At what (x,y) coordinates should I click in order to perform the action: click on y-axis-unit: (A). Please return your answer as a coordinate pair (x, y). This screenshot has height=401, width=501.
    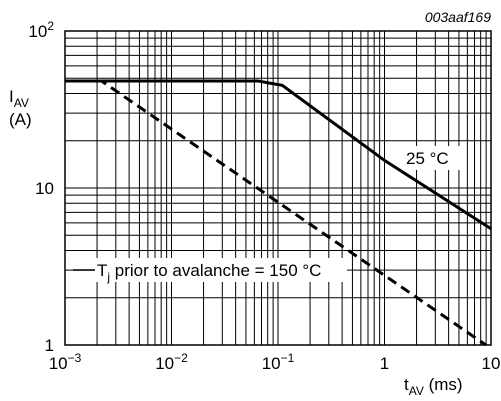
    Looking at the image, I should click on (20, 119).